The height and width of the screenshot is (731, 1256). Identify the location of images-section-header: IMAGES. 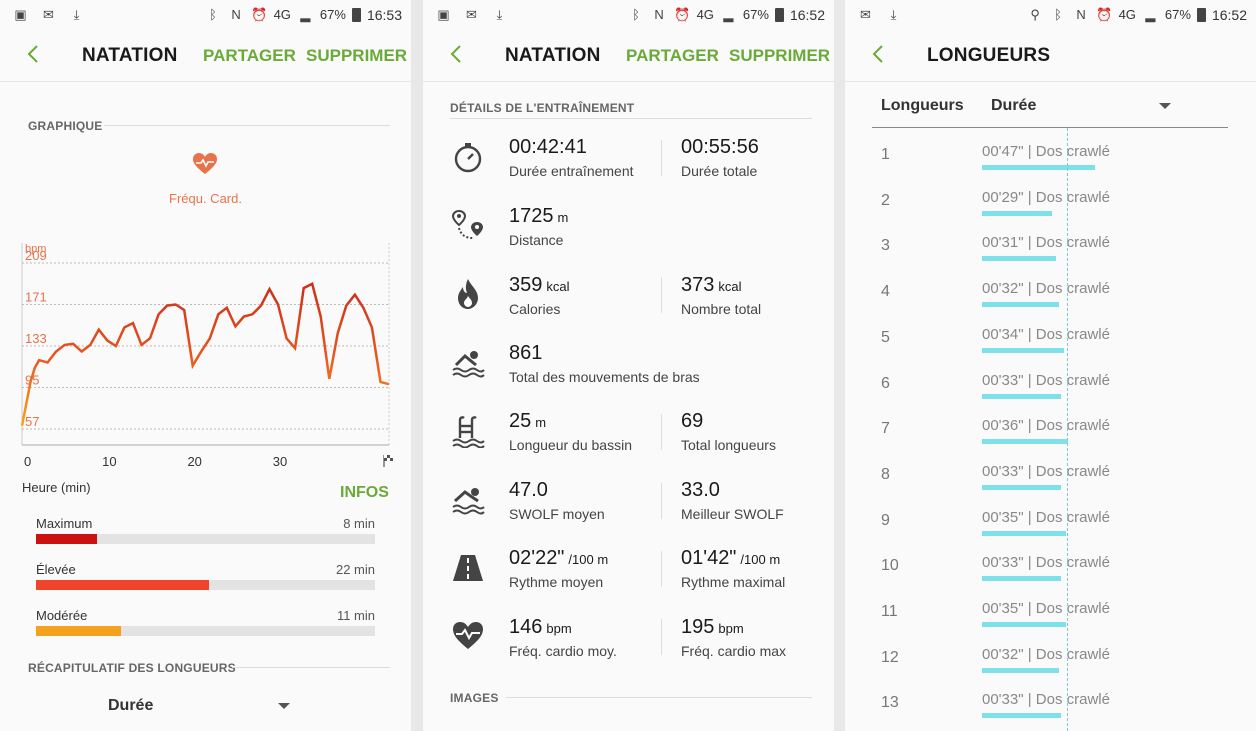
(474, 698).